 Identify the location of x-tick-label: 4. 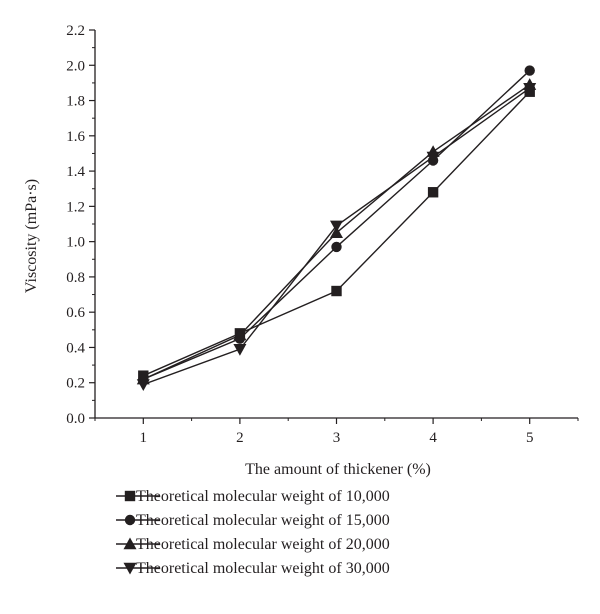
(433, 438).